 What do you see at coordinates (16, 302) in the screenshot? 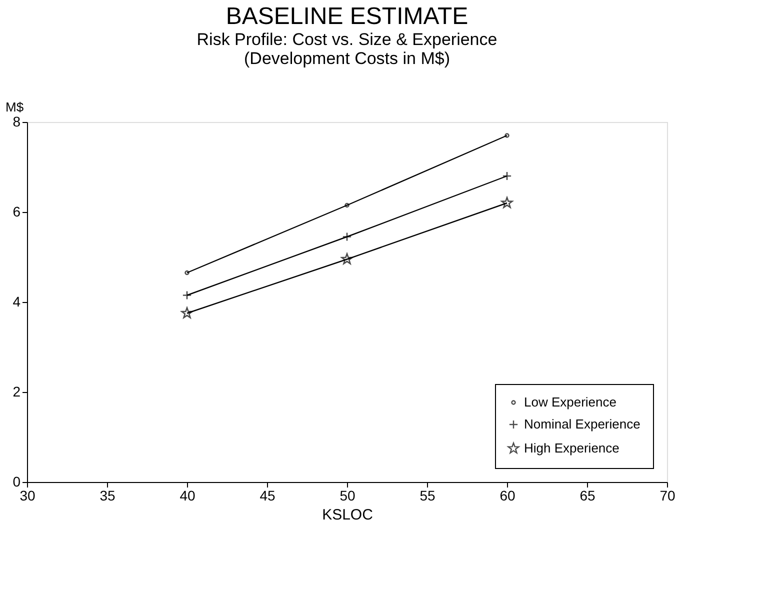
I see `y-tick-label: 4` at bounding box center [16, 302].